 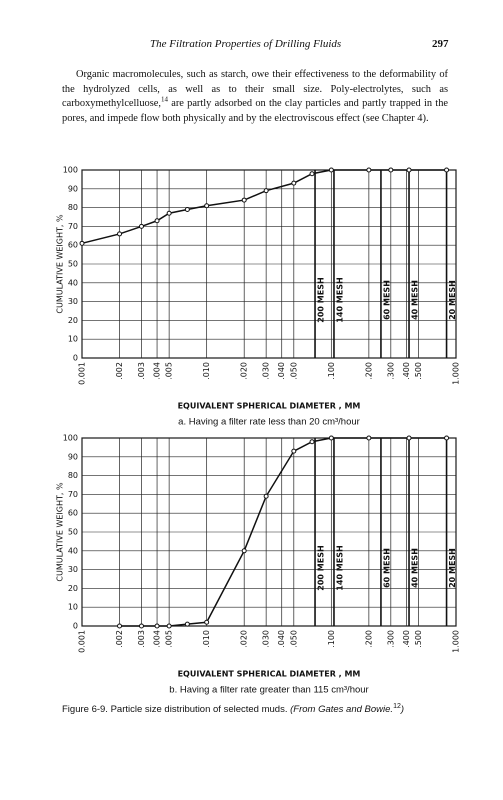 I want to click on x-tick-label: .004, so click(x=157, y=371).